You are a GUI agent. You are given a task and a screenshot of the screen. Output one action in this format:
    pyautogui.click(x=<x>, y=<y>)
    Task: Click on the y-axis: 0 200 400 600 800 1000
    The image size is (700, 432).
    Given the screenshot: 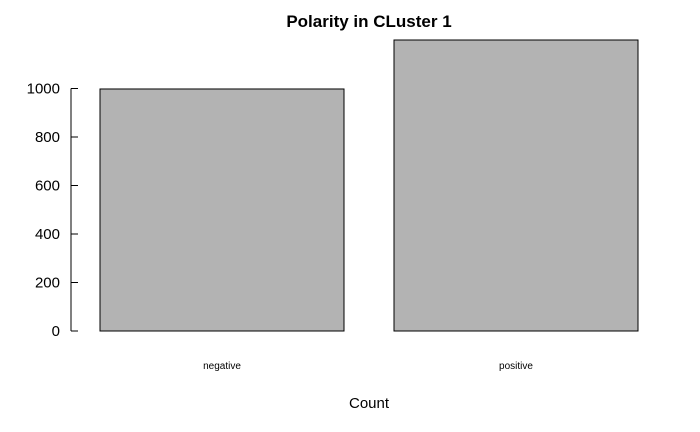 What is the action you would take?
    pyautogui.click(x=52, y=210)
    